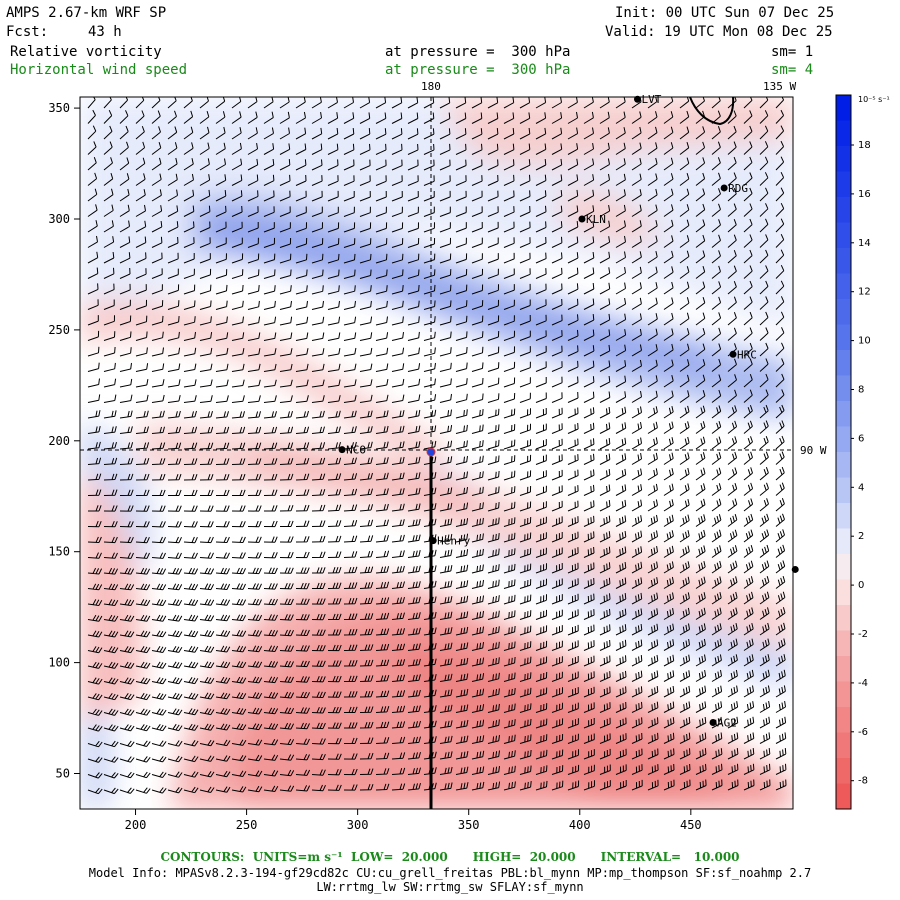 The height and width of the screenshot is (900, 900). I want to click on x-tick-label: 200, so click(136, 825).